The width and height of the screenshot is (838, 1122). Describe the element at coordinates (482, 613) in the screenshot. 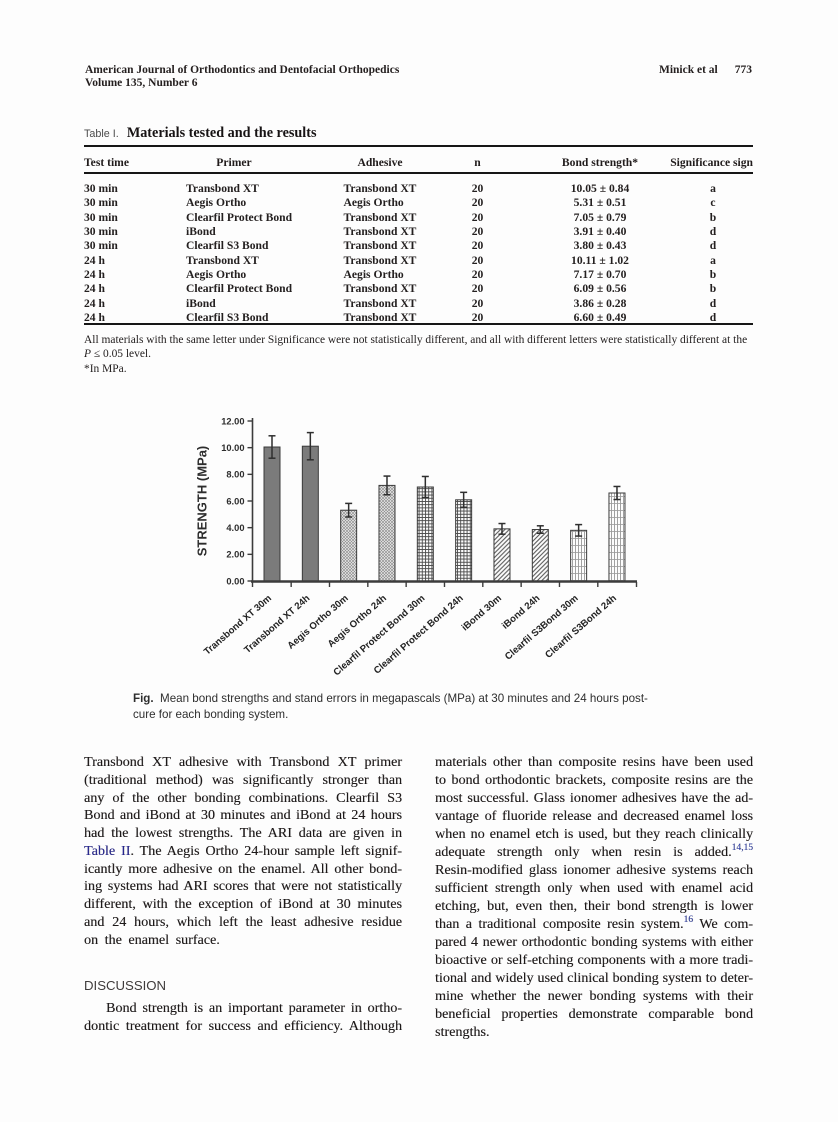

I see `svg-text: iBond 30m` at that location.